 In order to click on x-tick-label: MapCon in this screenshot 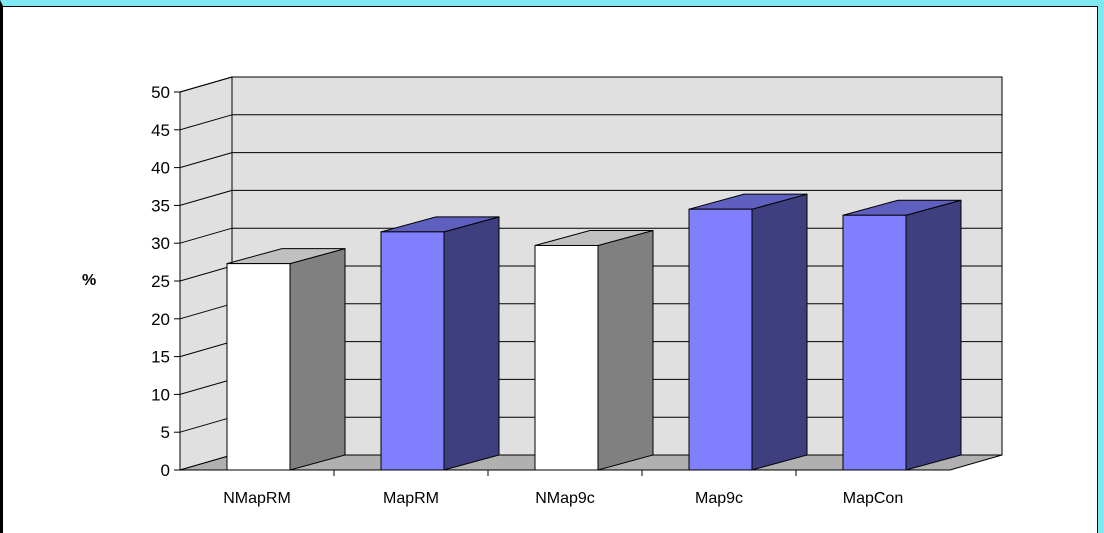, I will do `click(873, 498)`.